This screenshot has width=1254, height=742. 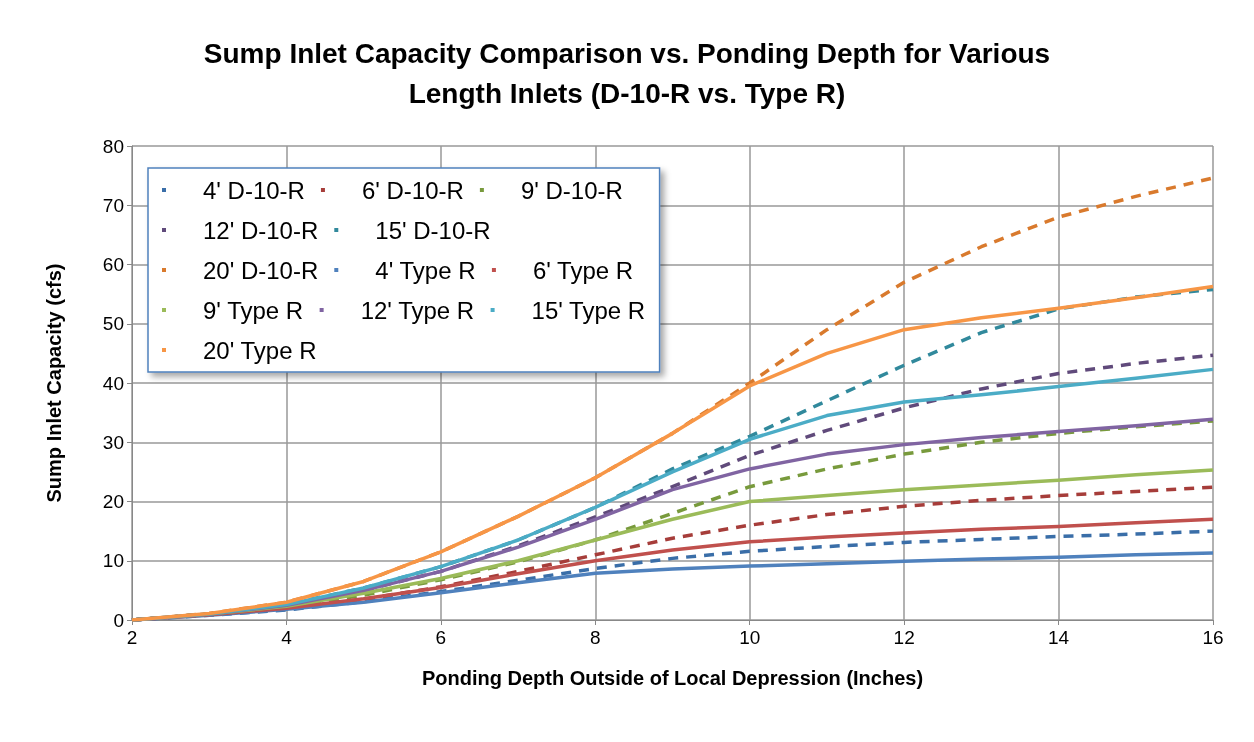 What do you see at coordinates (672, 678) in the screenshot?
I see `x-axis-title: Ponding Depth Outside of Local Depression (Inches)` at bounding box center [672, 678].